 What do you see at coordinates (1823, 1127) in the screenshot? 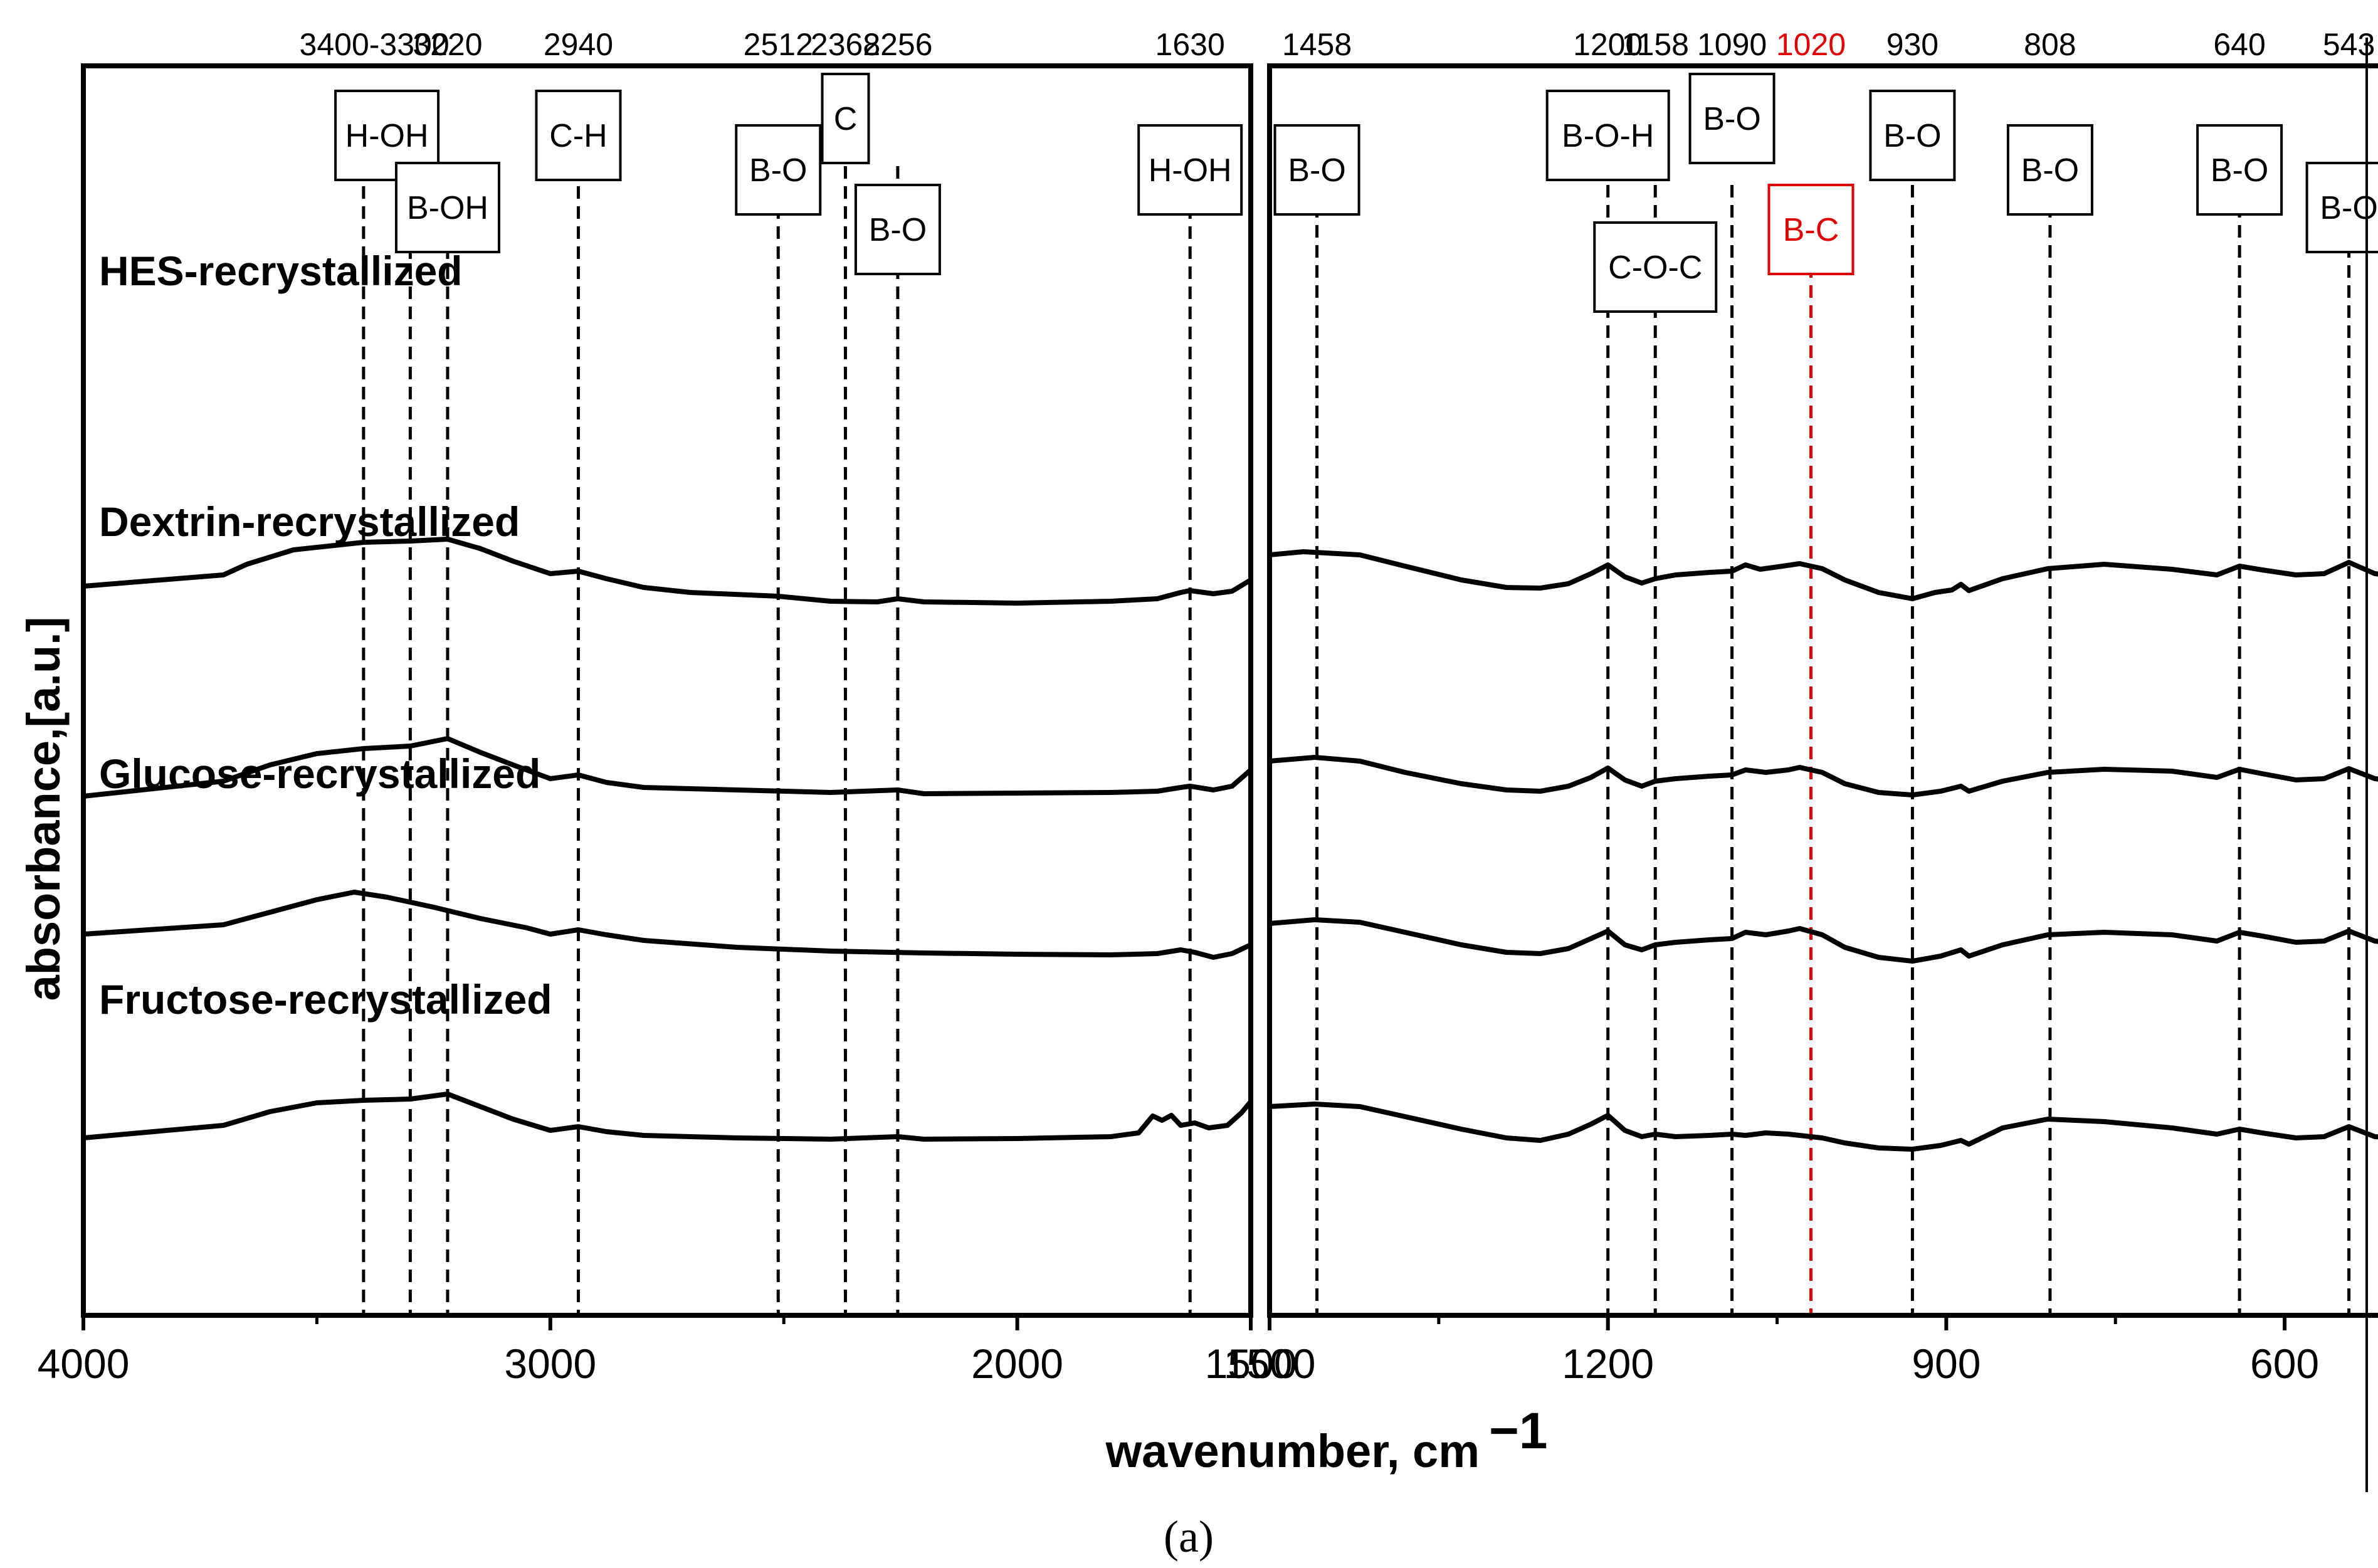
I see `right-spectrum-fructose-recrystallized` at bounding box center [1823, 1127].